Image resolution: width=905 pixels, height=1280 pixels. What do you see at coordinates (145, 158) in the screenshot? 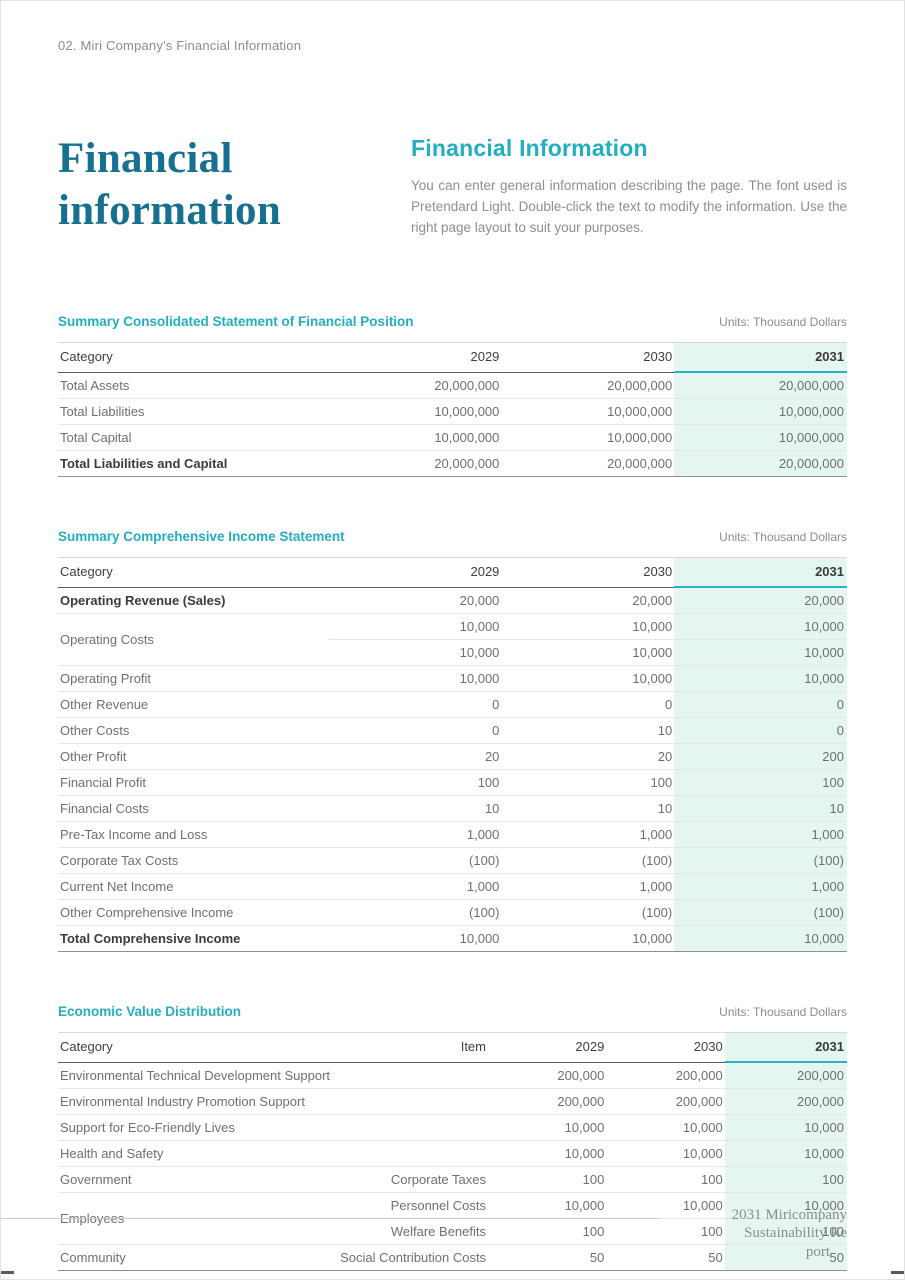
I see `page-title-line1: Financial` at bounding box center [145, 158].